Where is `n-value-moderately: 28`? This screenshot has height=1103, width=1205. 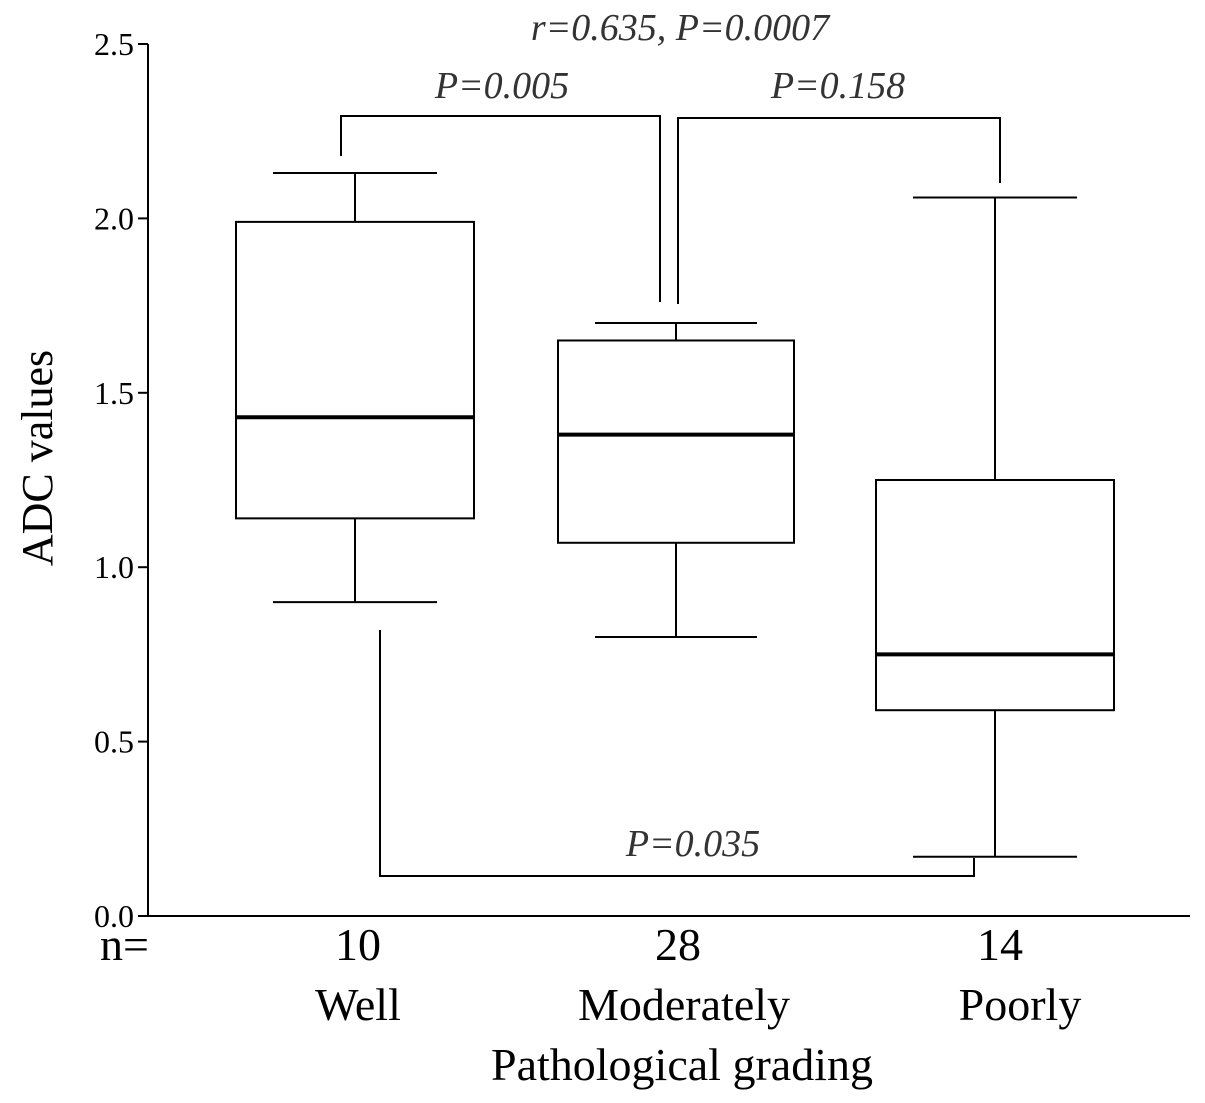
n-value-moderately: 28 is located at coordinates (678, 944).